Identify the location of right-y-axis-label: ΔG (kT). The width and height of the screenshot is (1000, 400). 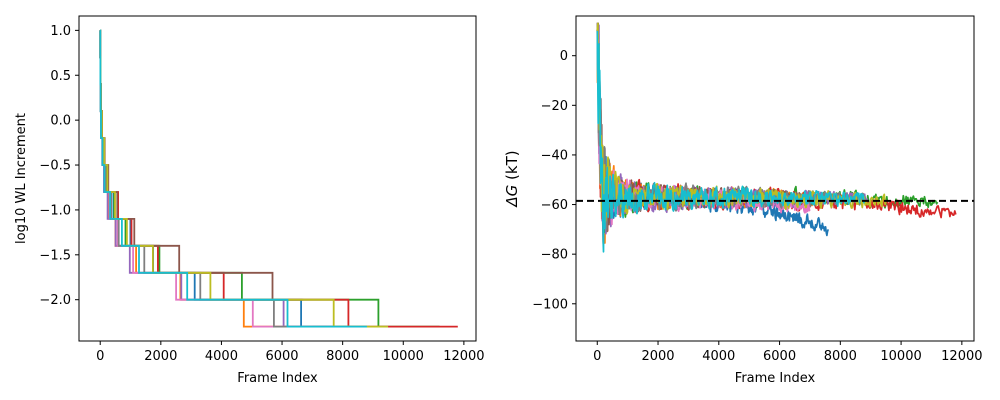
(512, 178).